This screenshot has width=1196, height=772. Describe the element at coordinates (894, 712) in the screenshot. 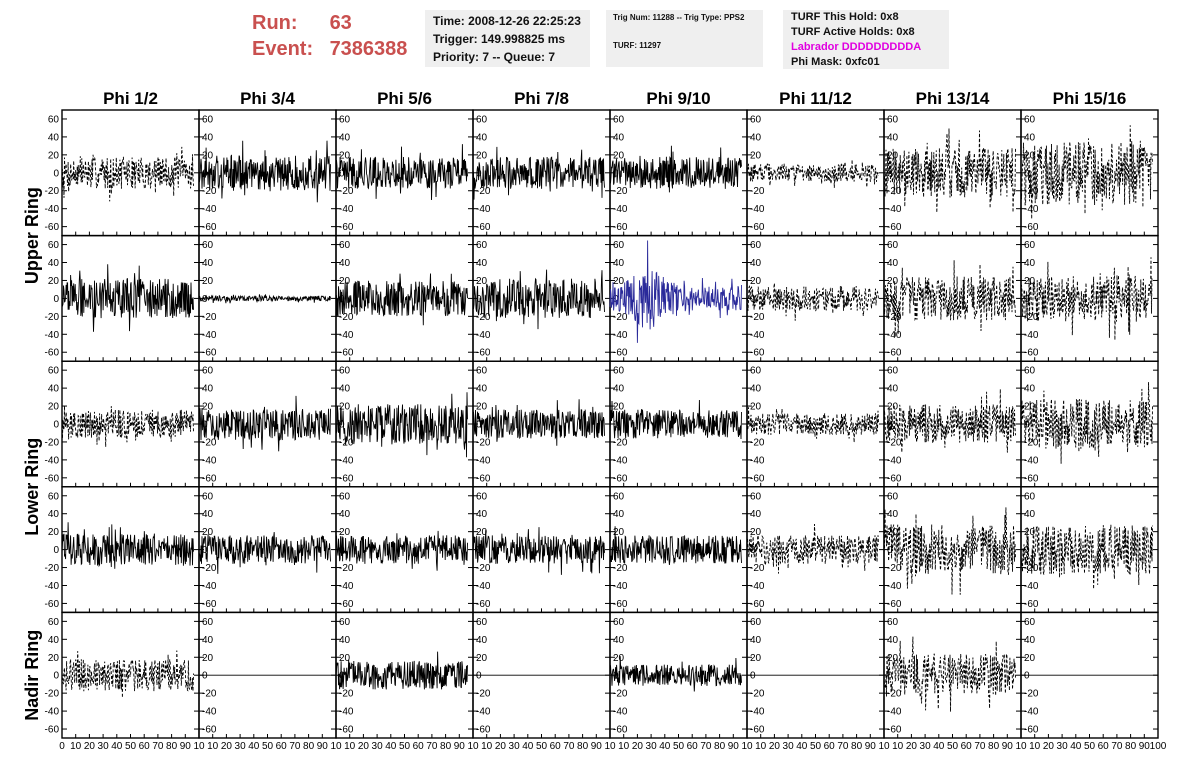

I see `ytick-label-r5-c7-1: -40` at that location.